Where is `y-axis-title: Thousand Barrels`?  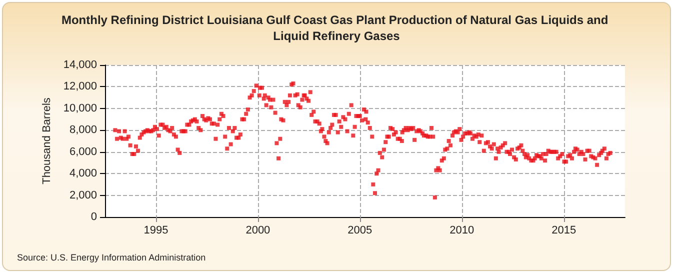
y-axis-title: Thousand Barrels is located at coordinates (46, 140).